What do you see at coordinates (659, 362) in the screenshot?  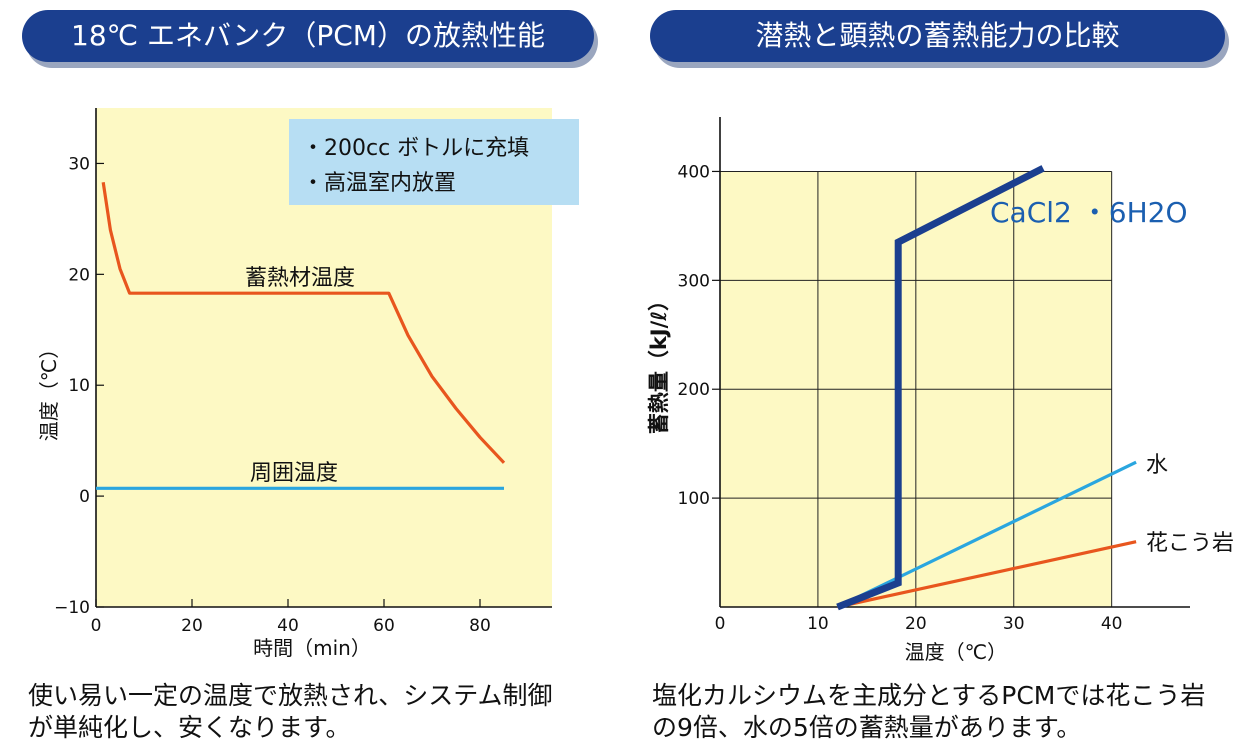 I see `right-y-axis-label: 蓄熱量（kJ/ℓ）` at bounding box center [659, 362].